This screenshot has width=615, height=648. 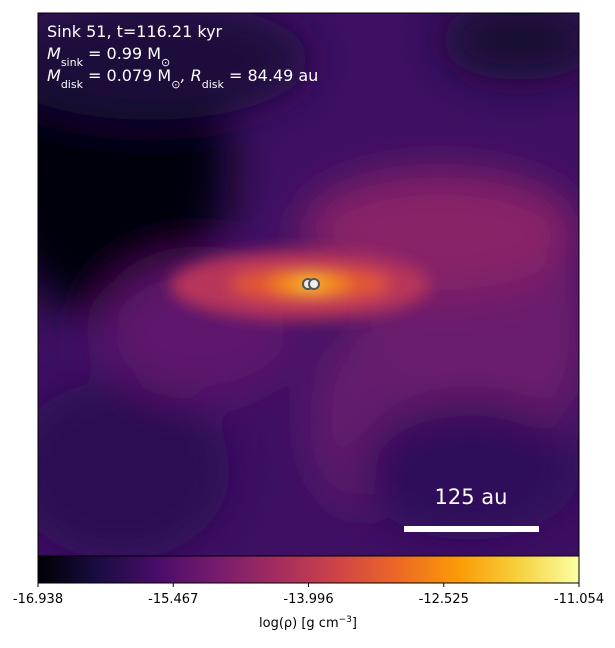 I want to click on annotation: Mdisk = 0.079 M⊙, Rdisk = 84.49 au, so click(x=182, y=78).